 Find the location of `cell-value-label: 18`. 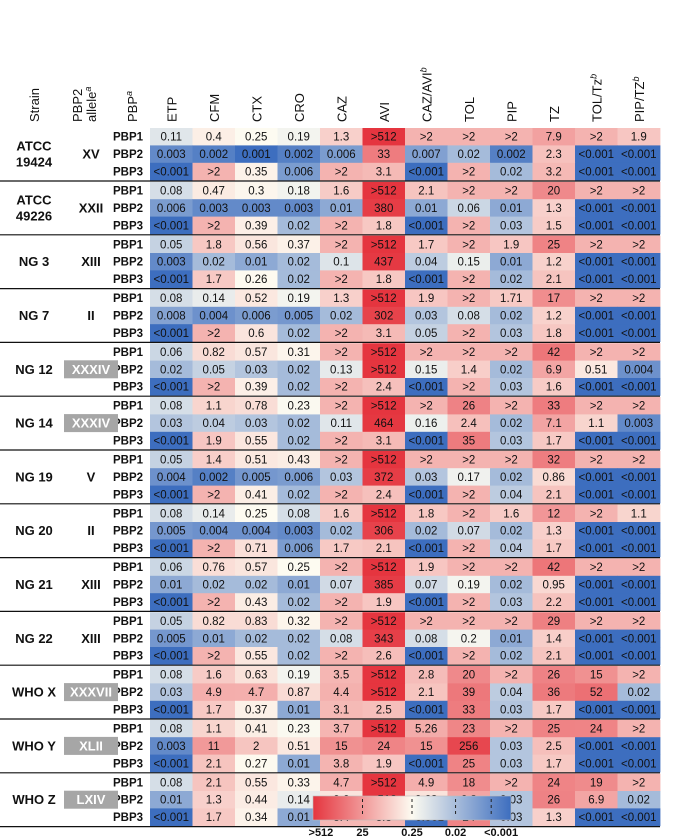

cell-value-label: 18 is located at coordinates (468, 783).